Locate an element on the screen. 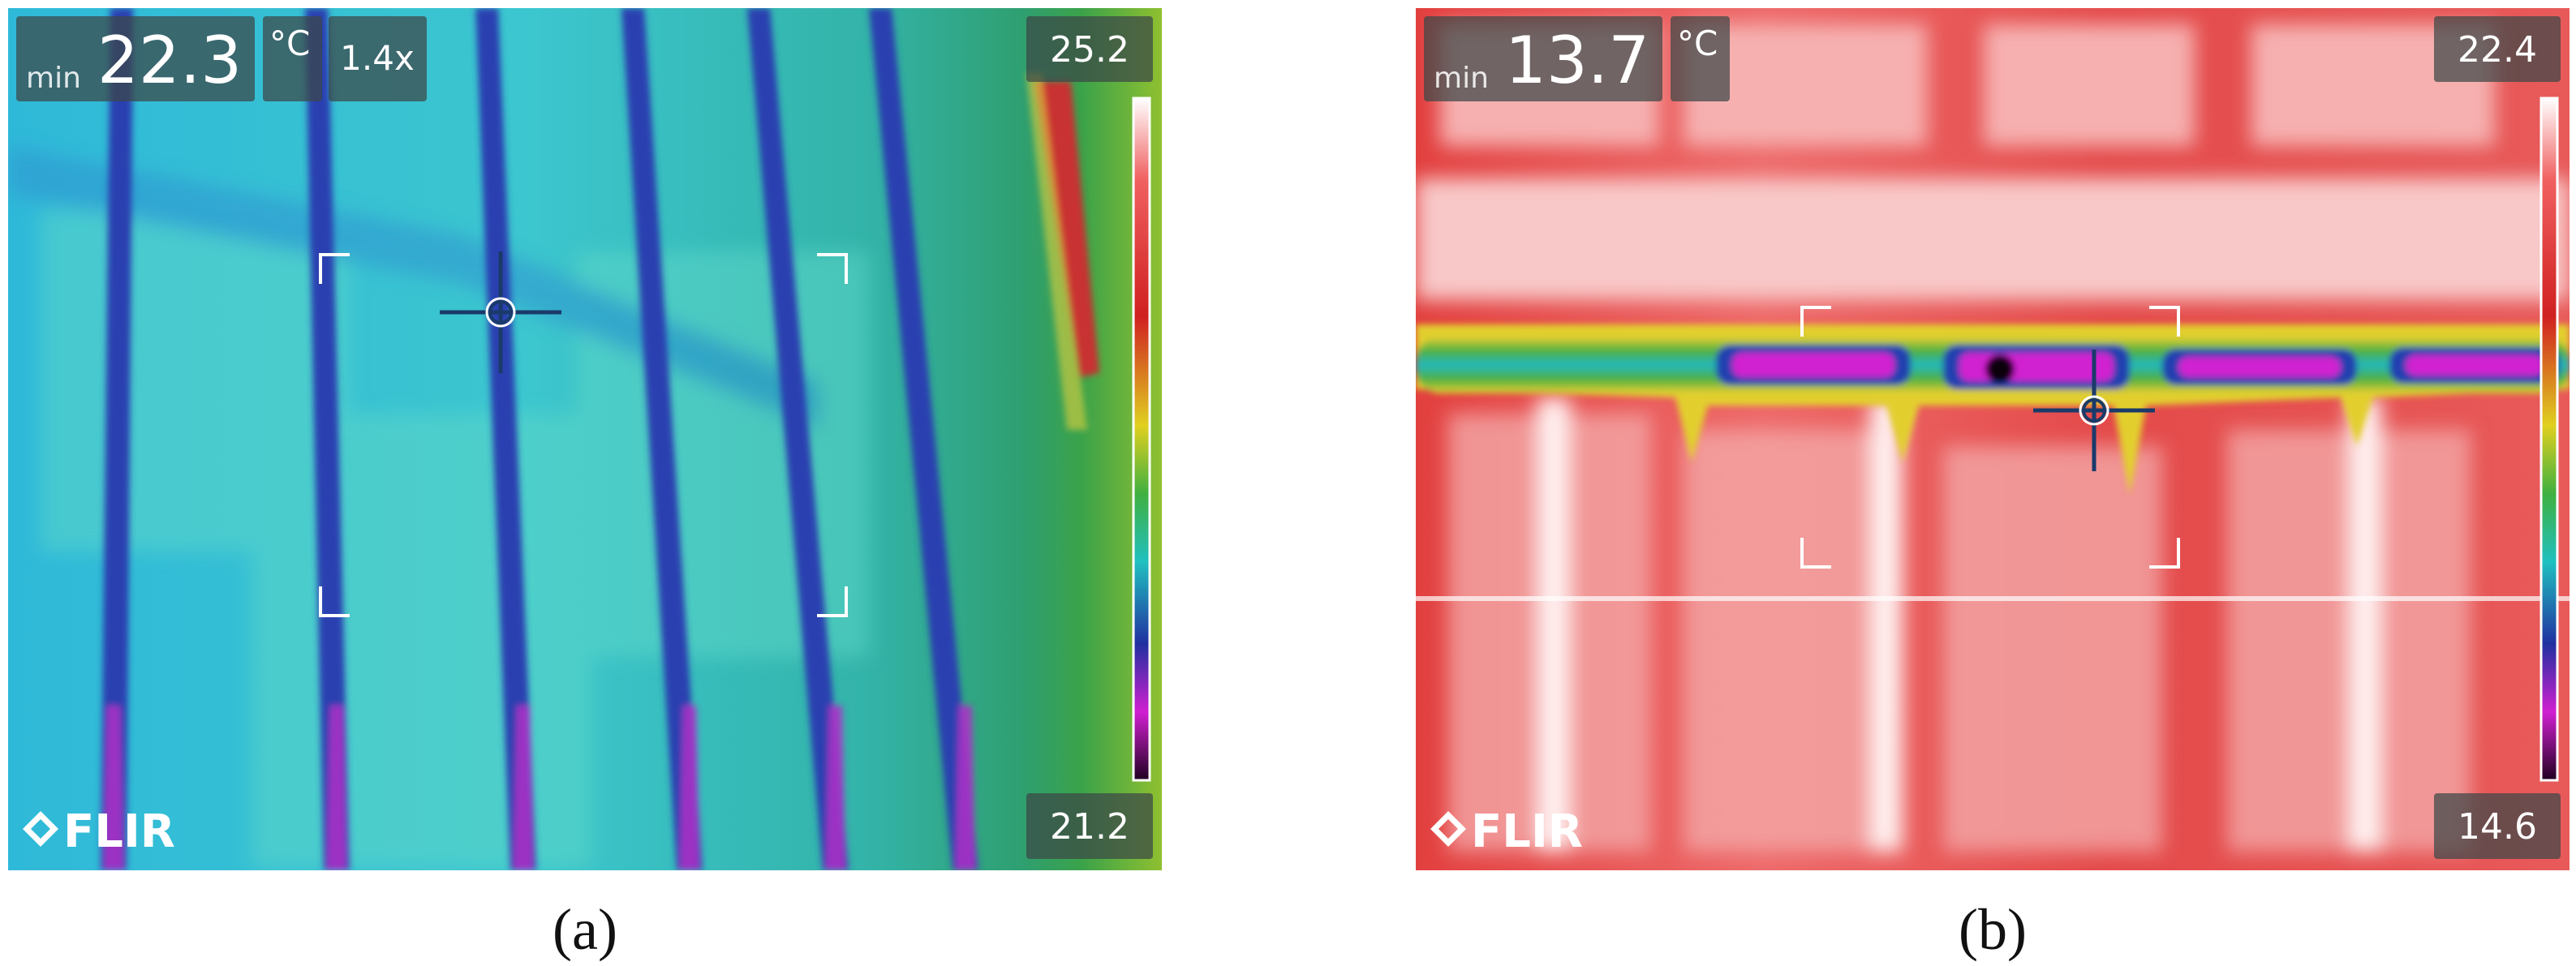 The height and width of the screenshot is (966, 2576). min-value: 22.3 is located at coordinates (169, 60).